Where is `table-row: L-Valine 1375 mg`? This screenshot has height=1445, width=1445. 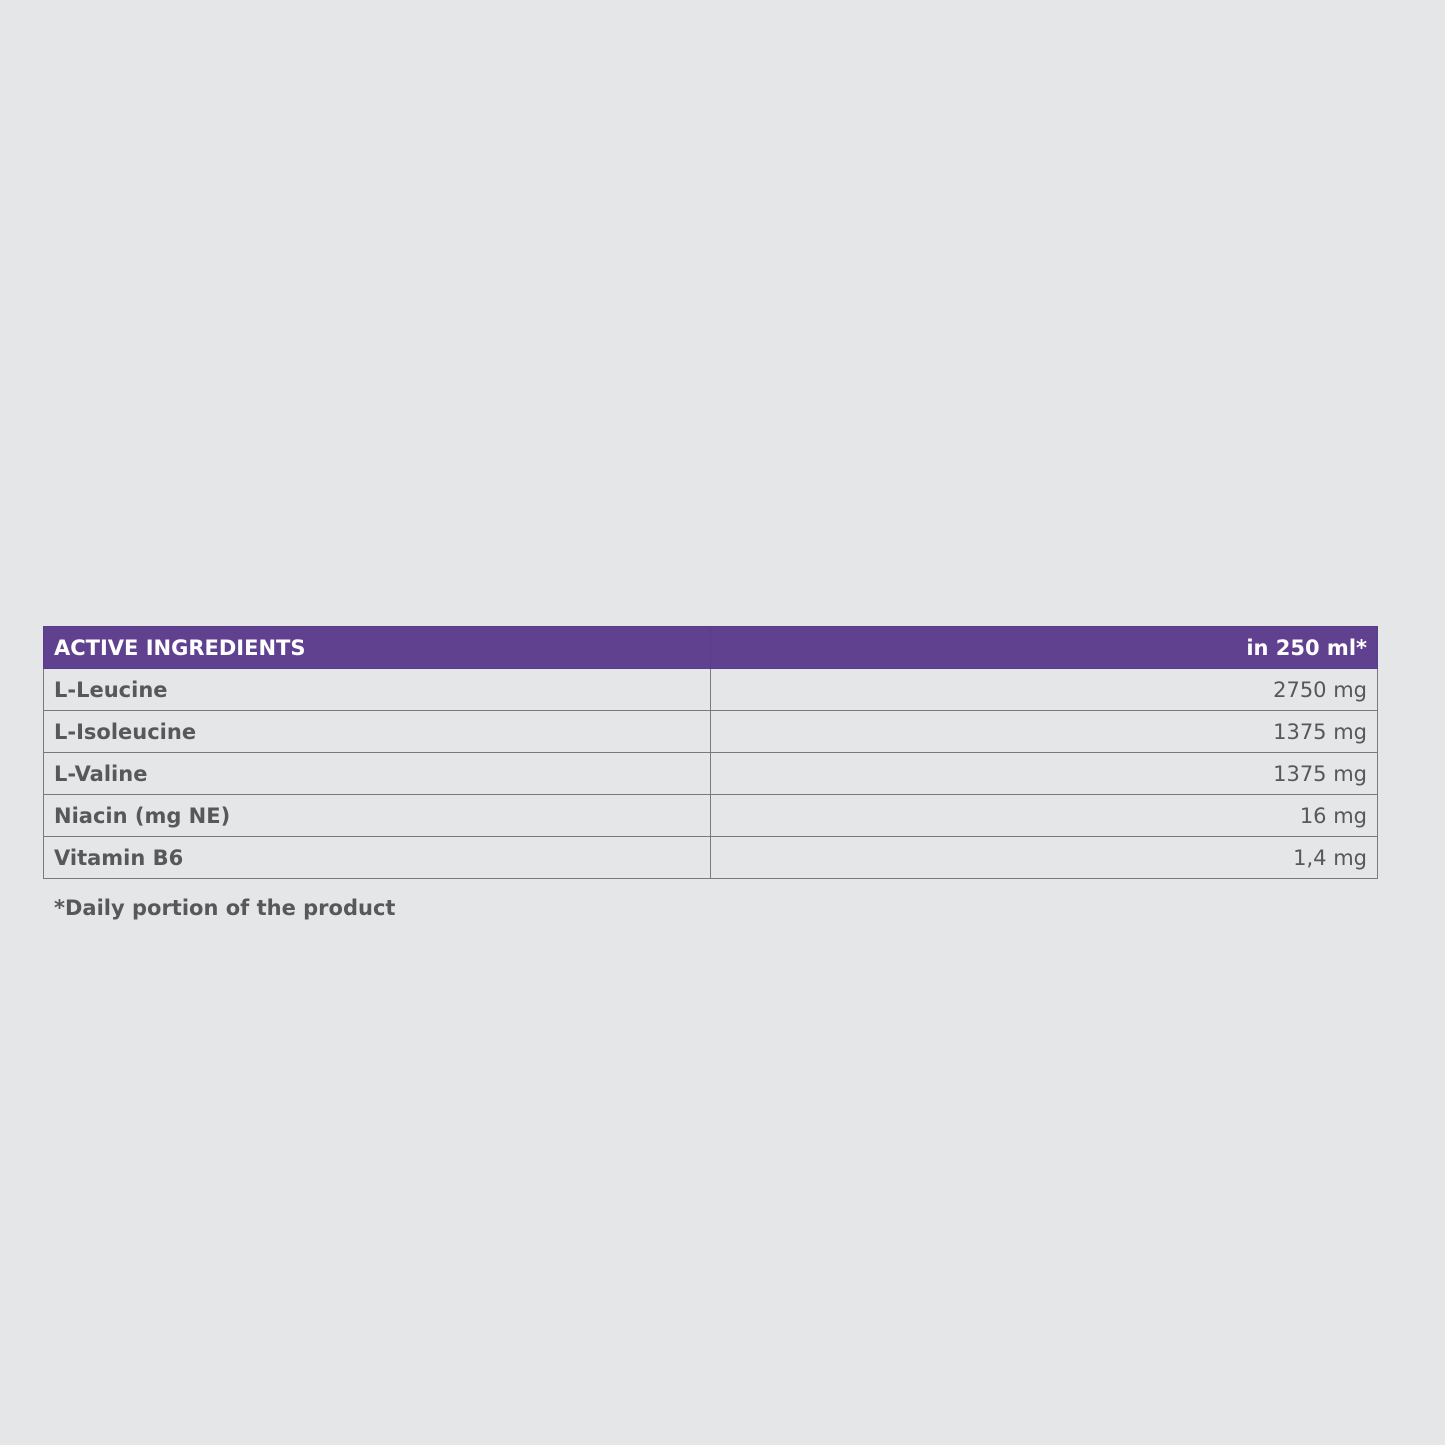
table-row: L-Valine 1375 mg is located at coordinates (710, 773).